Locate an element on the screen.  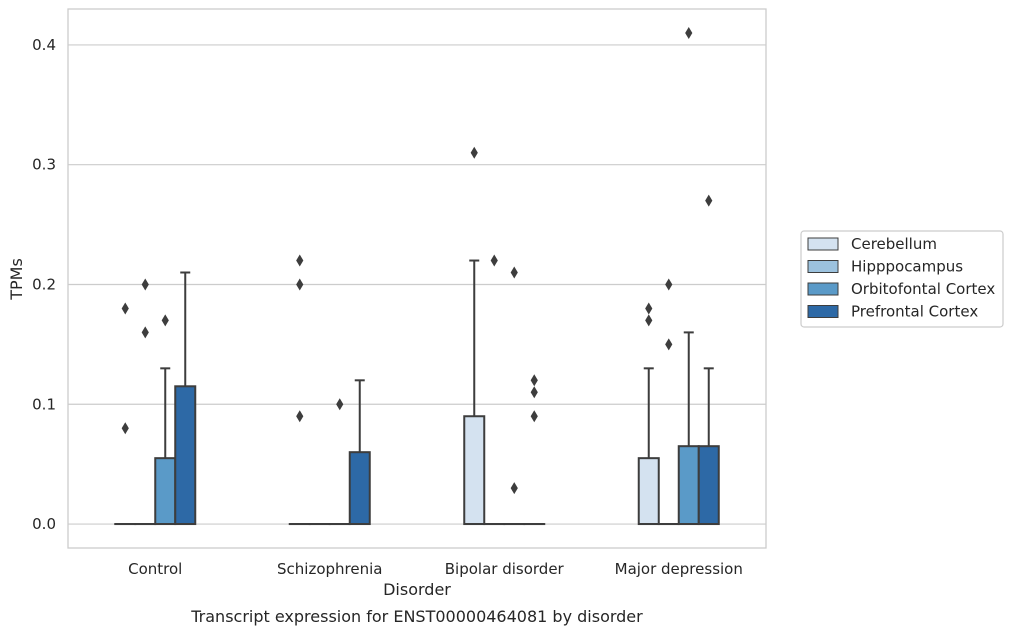
y-tick-label: 0.4 is located at coordinates (44, 45).